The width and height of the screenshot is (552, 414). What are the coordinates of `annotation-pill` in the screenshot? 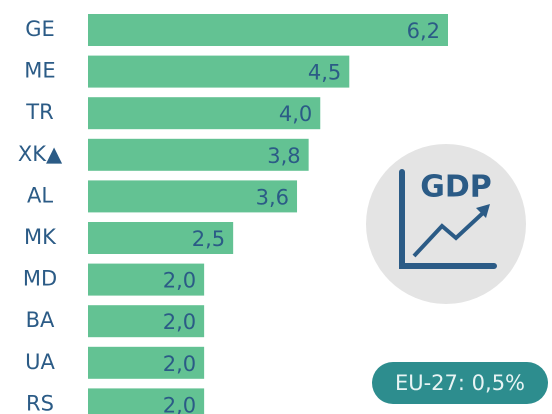 It's located at (460, 383).